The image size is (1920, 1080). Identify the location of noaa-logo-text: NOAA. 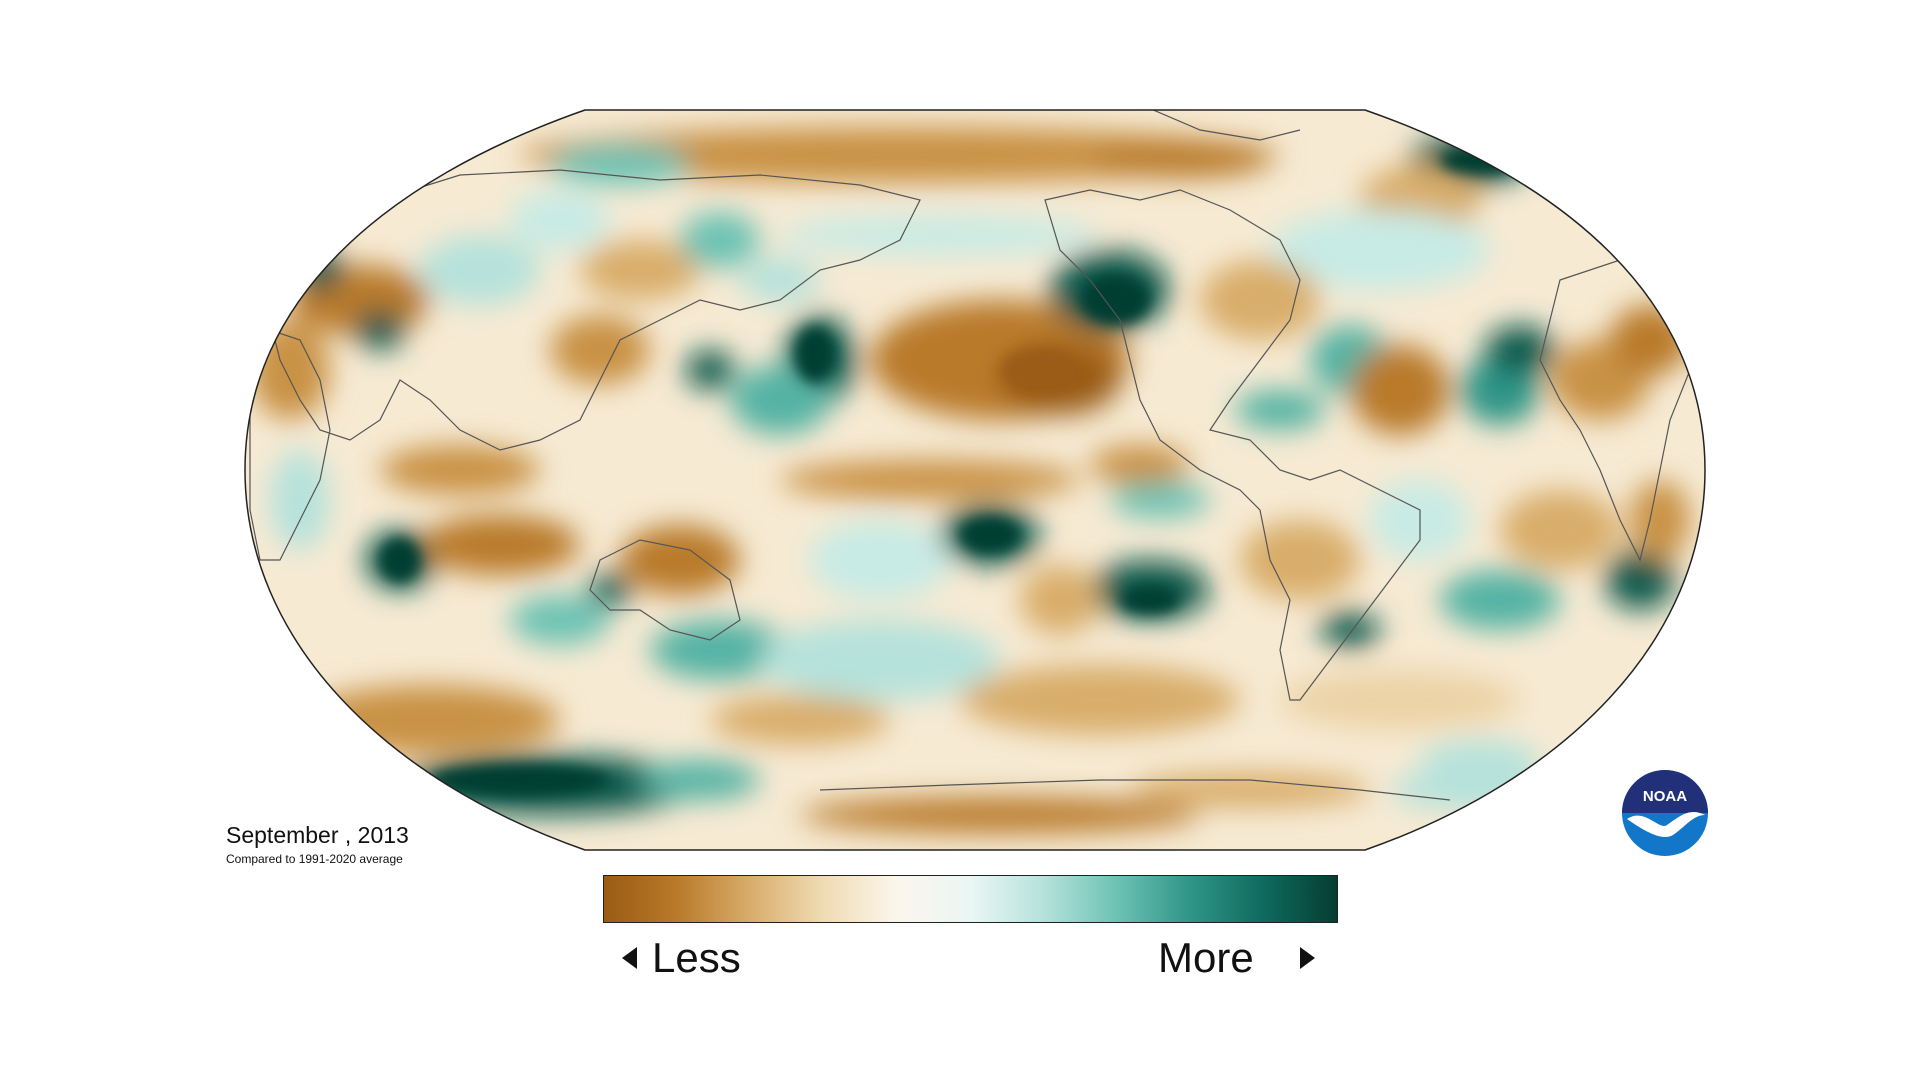
(1665, 796).